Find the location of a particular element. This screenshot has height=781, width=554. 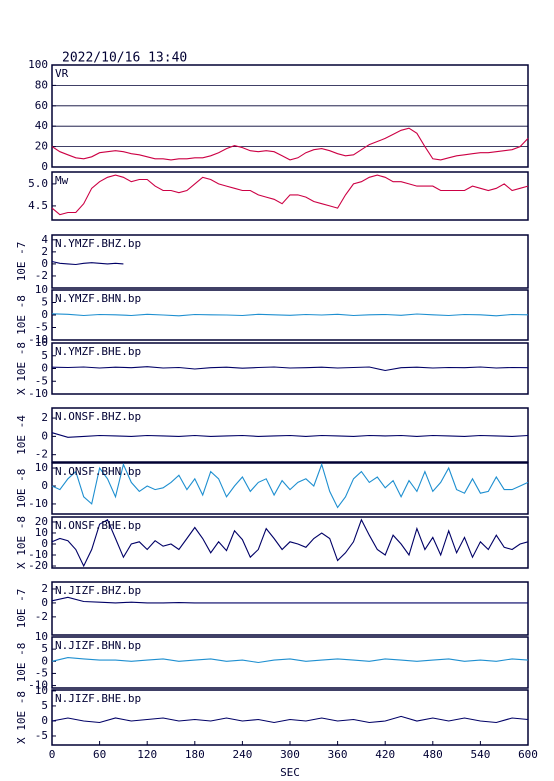

x-tick-label: 180 is located at coordinates (195, 754).